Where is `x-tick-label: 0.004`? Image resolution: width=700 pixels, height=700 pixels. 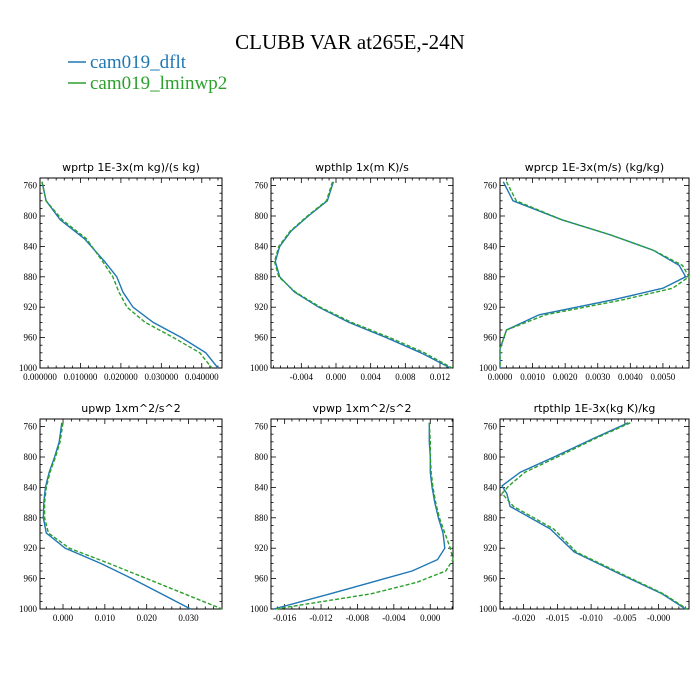 x-tick-label: 0.004 is located at coordinates (371, 377).